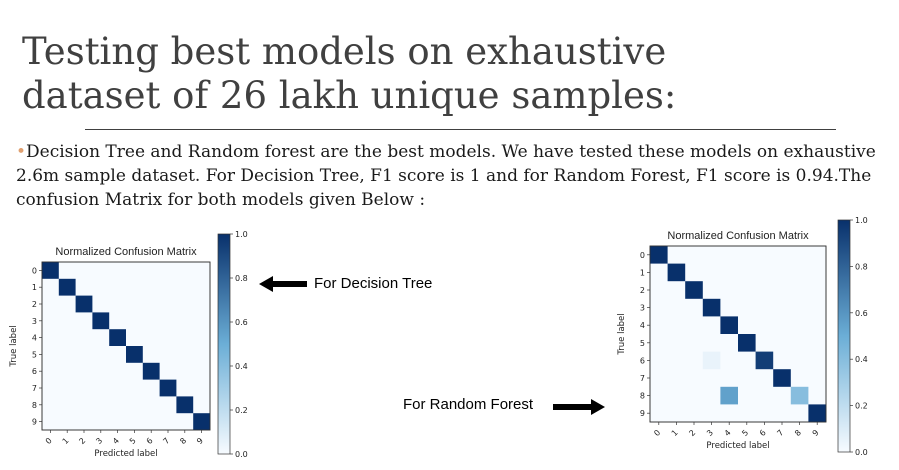 The width and height of the screenshot is (899, 470). I want to click on slide-title-line-1: Testing best models on exhaustive, so click(344, 51).